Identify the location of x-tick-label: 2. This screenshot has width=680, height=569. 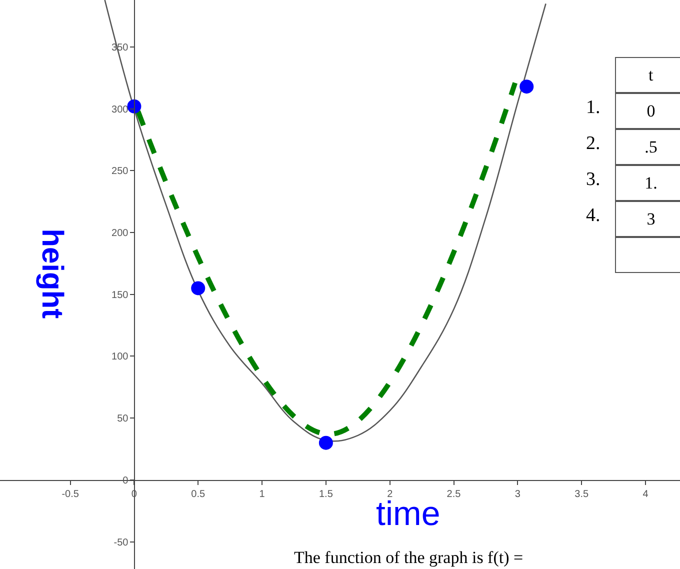
(390, 494).